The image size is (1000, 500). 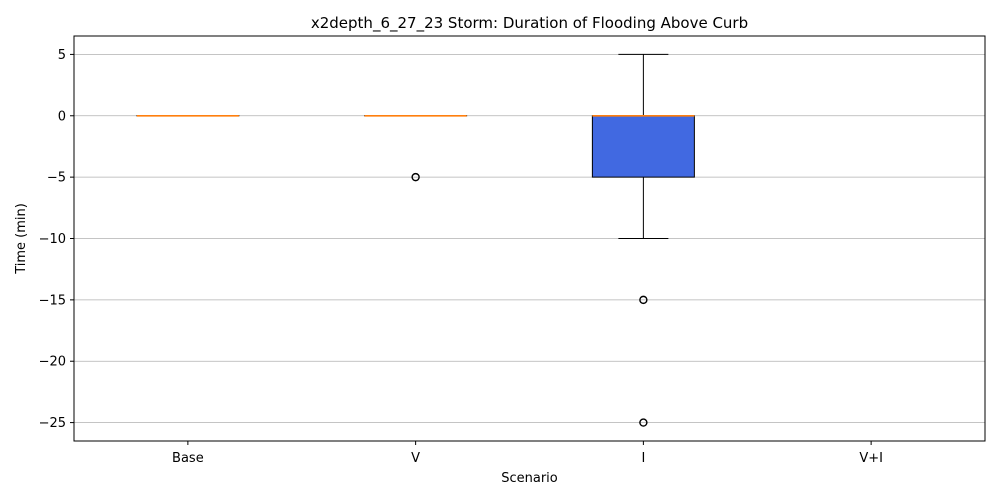 I want to click on y-tick-label: −25, so click(x=52, y=423).